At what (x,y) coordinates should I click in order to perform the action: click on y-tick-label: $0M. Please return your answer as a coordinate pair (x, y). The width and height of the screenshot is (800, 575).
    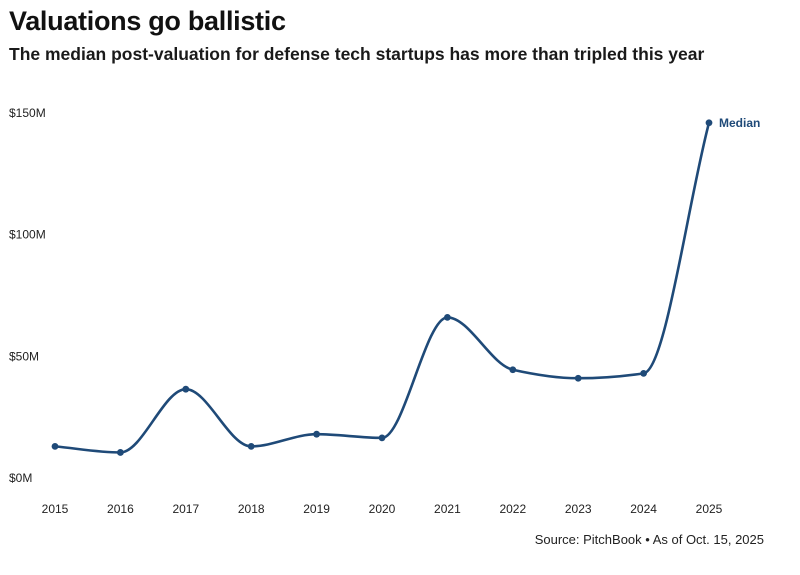
    Looking at the image, I should click on (20, 478).